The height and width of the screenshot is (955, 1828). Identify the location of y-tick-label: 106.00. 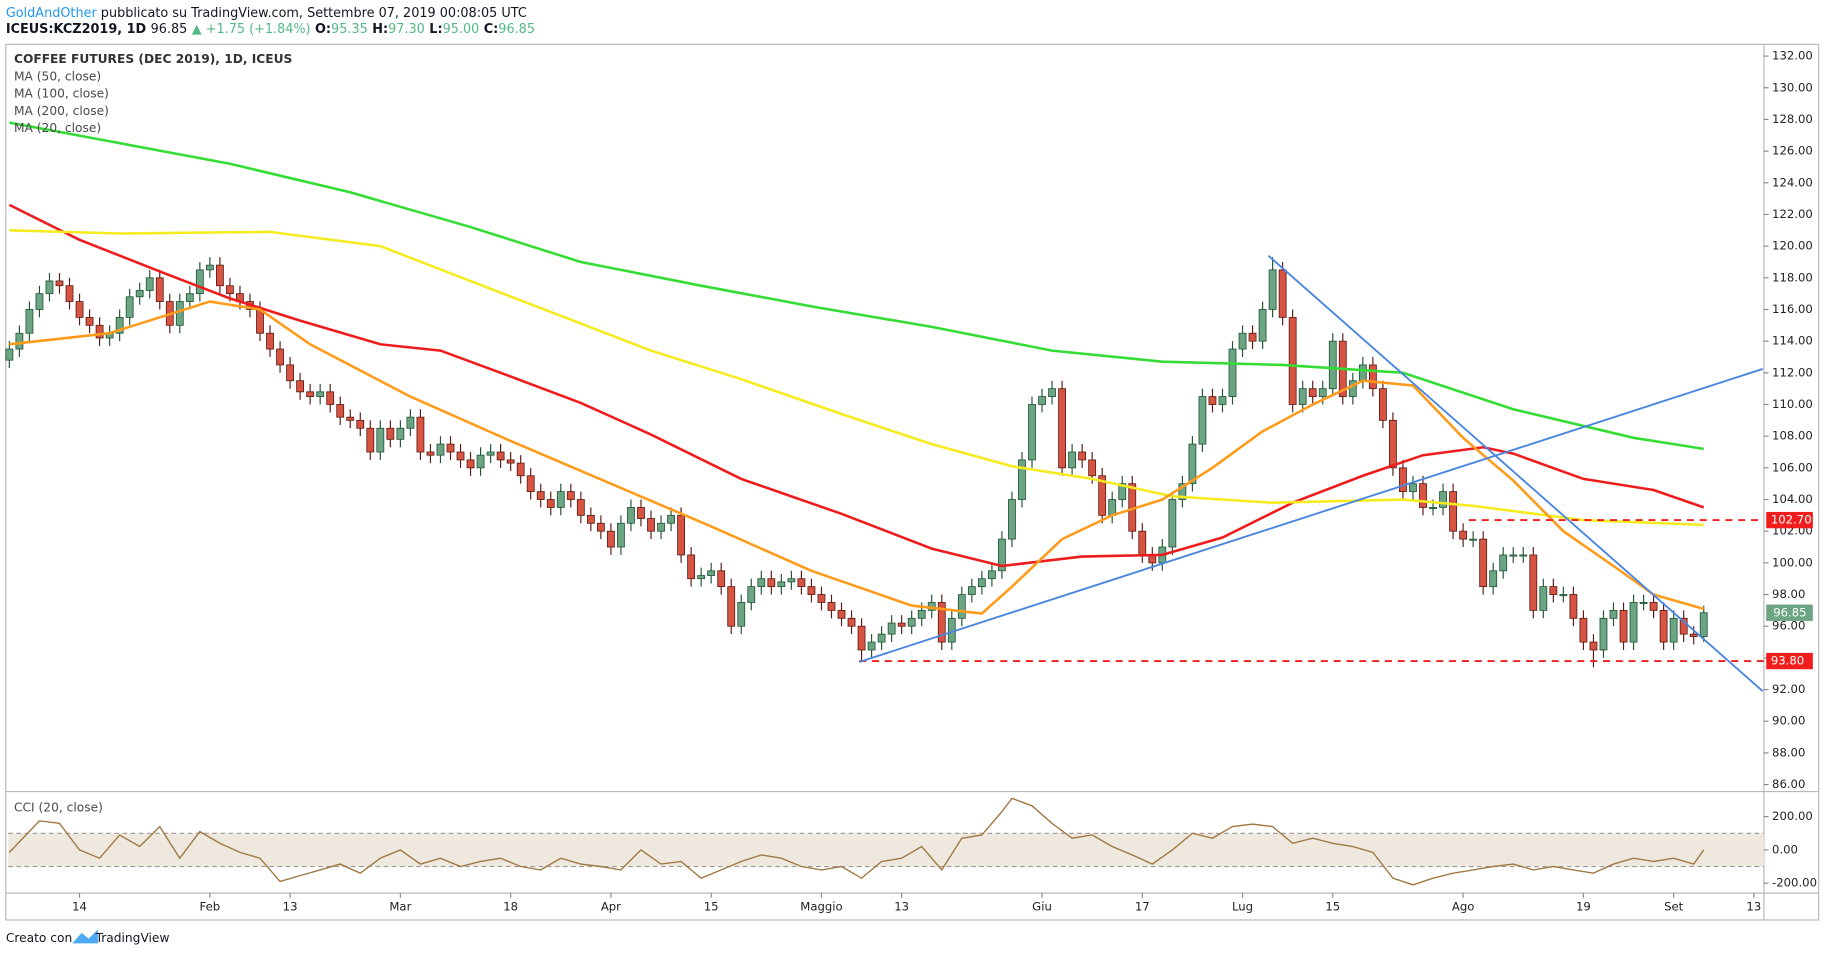
(1792, 467).